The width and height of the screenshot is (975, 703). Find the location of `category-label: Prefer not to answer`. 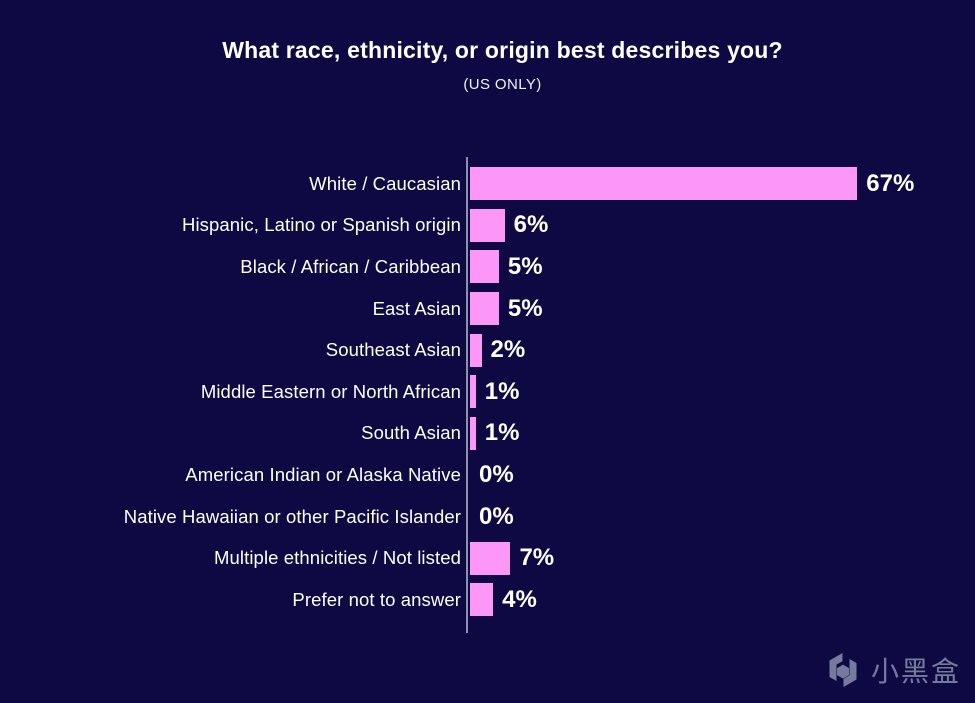

category-label: Prefer not to answer is located at coordinates (376, 599).